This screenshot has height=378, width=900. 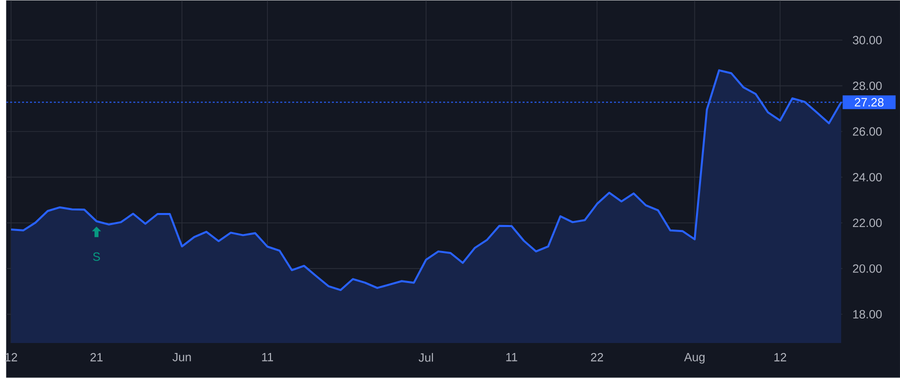 I want to click on x-tick-label: Jul, so click(x=425, y=357).